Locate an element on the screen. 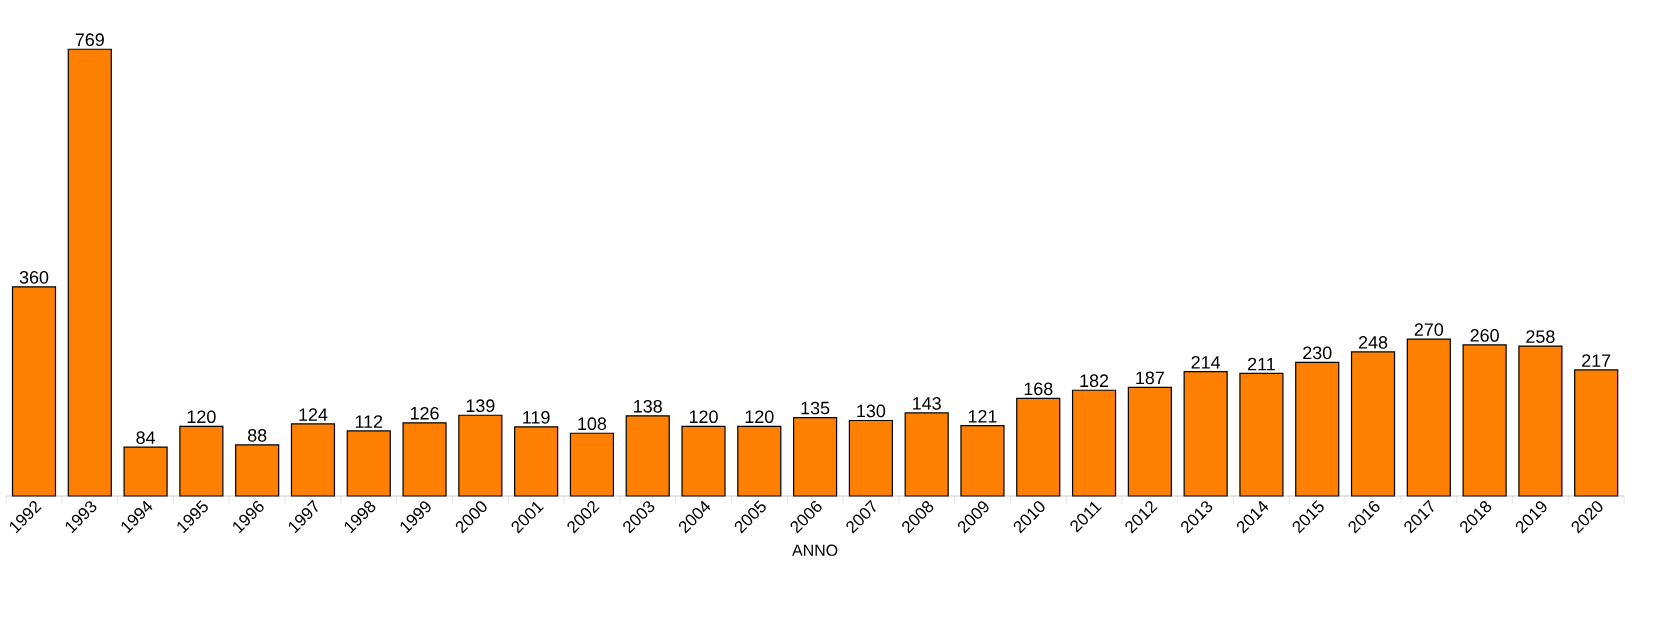 This screenshot has width=1656, height=626. data-label: 217 is located at coordinates (1596, 360).